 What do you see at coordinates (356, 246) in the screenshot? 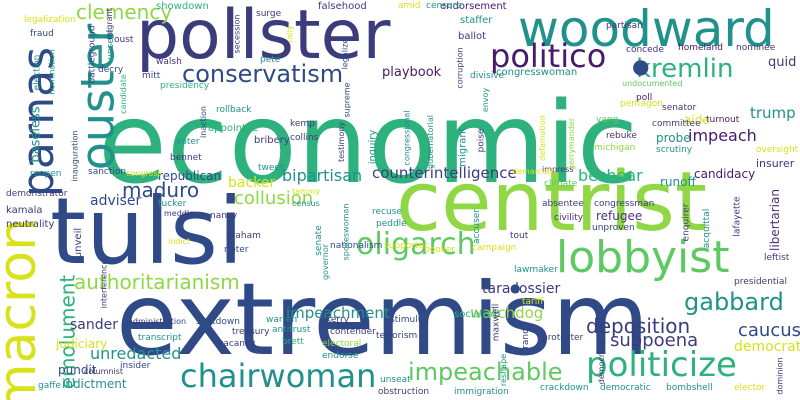
I see `word-nationalism: nationalism` at bounding box center [356, 246].